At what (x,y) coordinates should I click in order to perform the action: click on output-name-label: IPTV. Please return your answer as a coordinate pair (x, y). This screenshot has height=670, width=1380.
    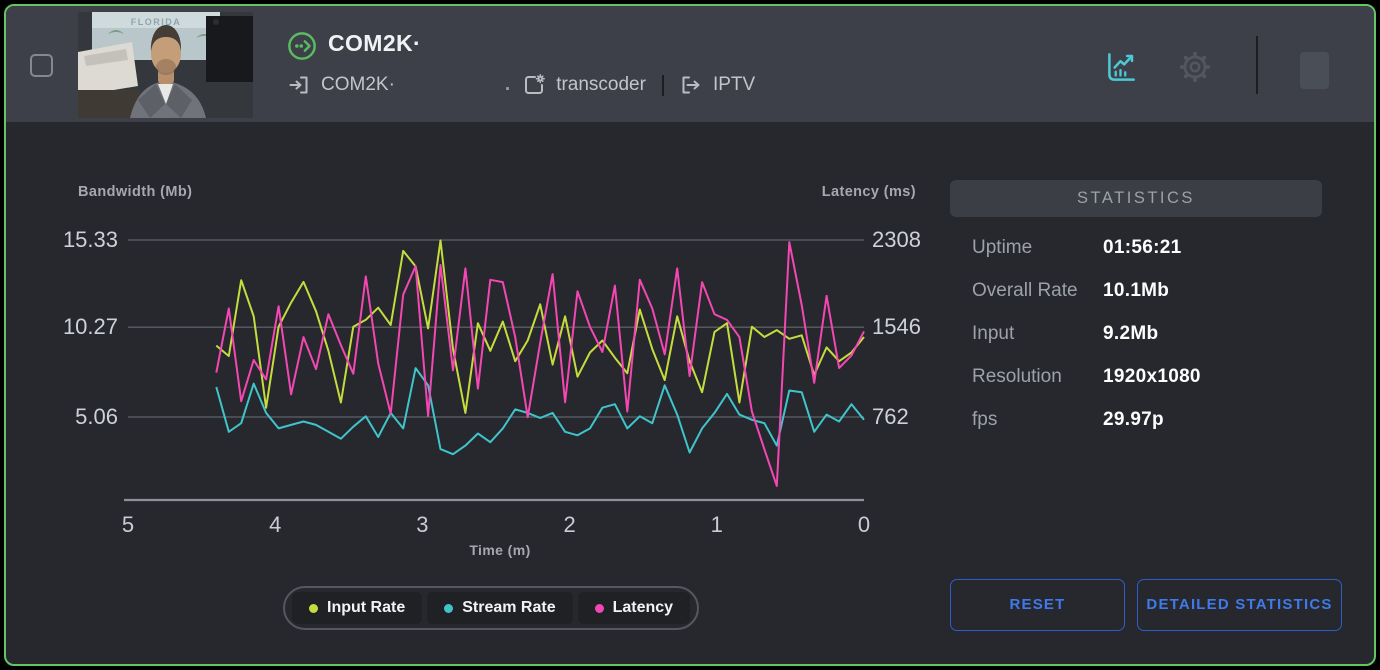
    Looking at the image, I should click on (734, 84).